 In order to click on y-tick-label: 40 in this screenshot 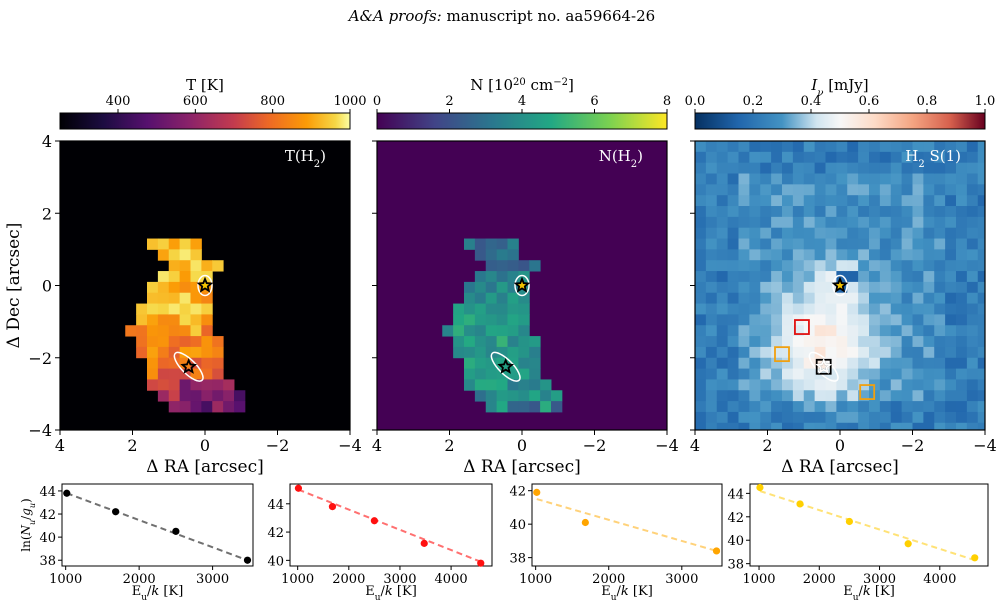, I will do `click(735, 541)`.